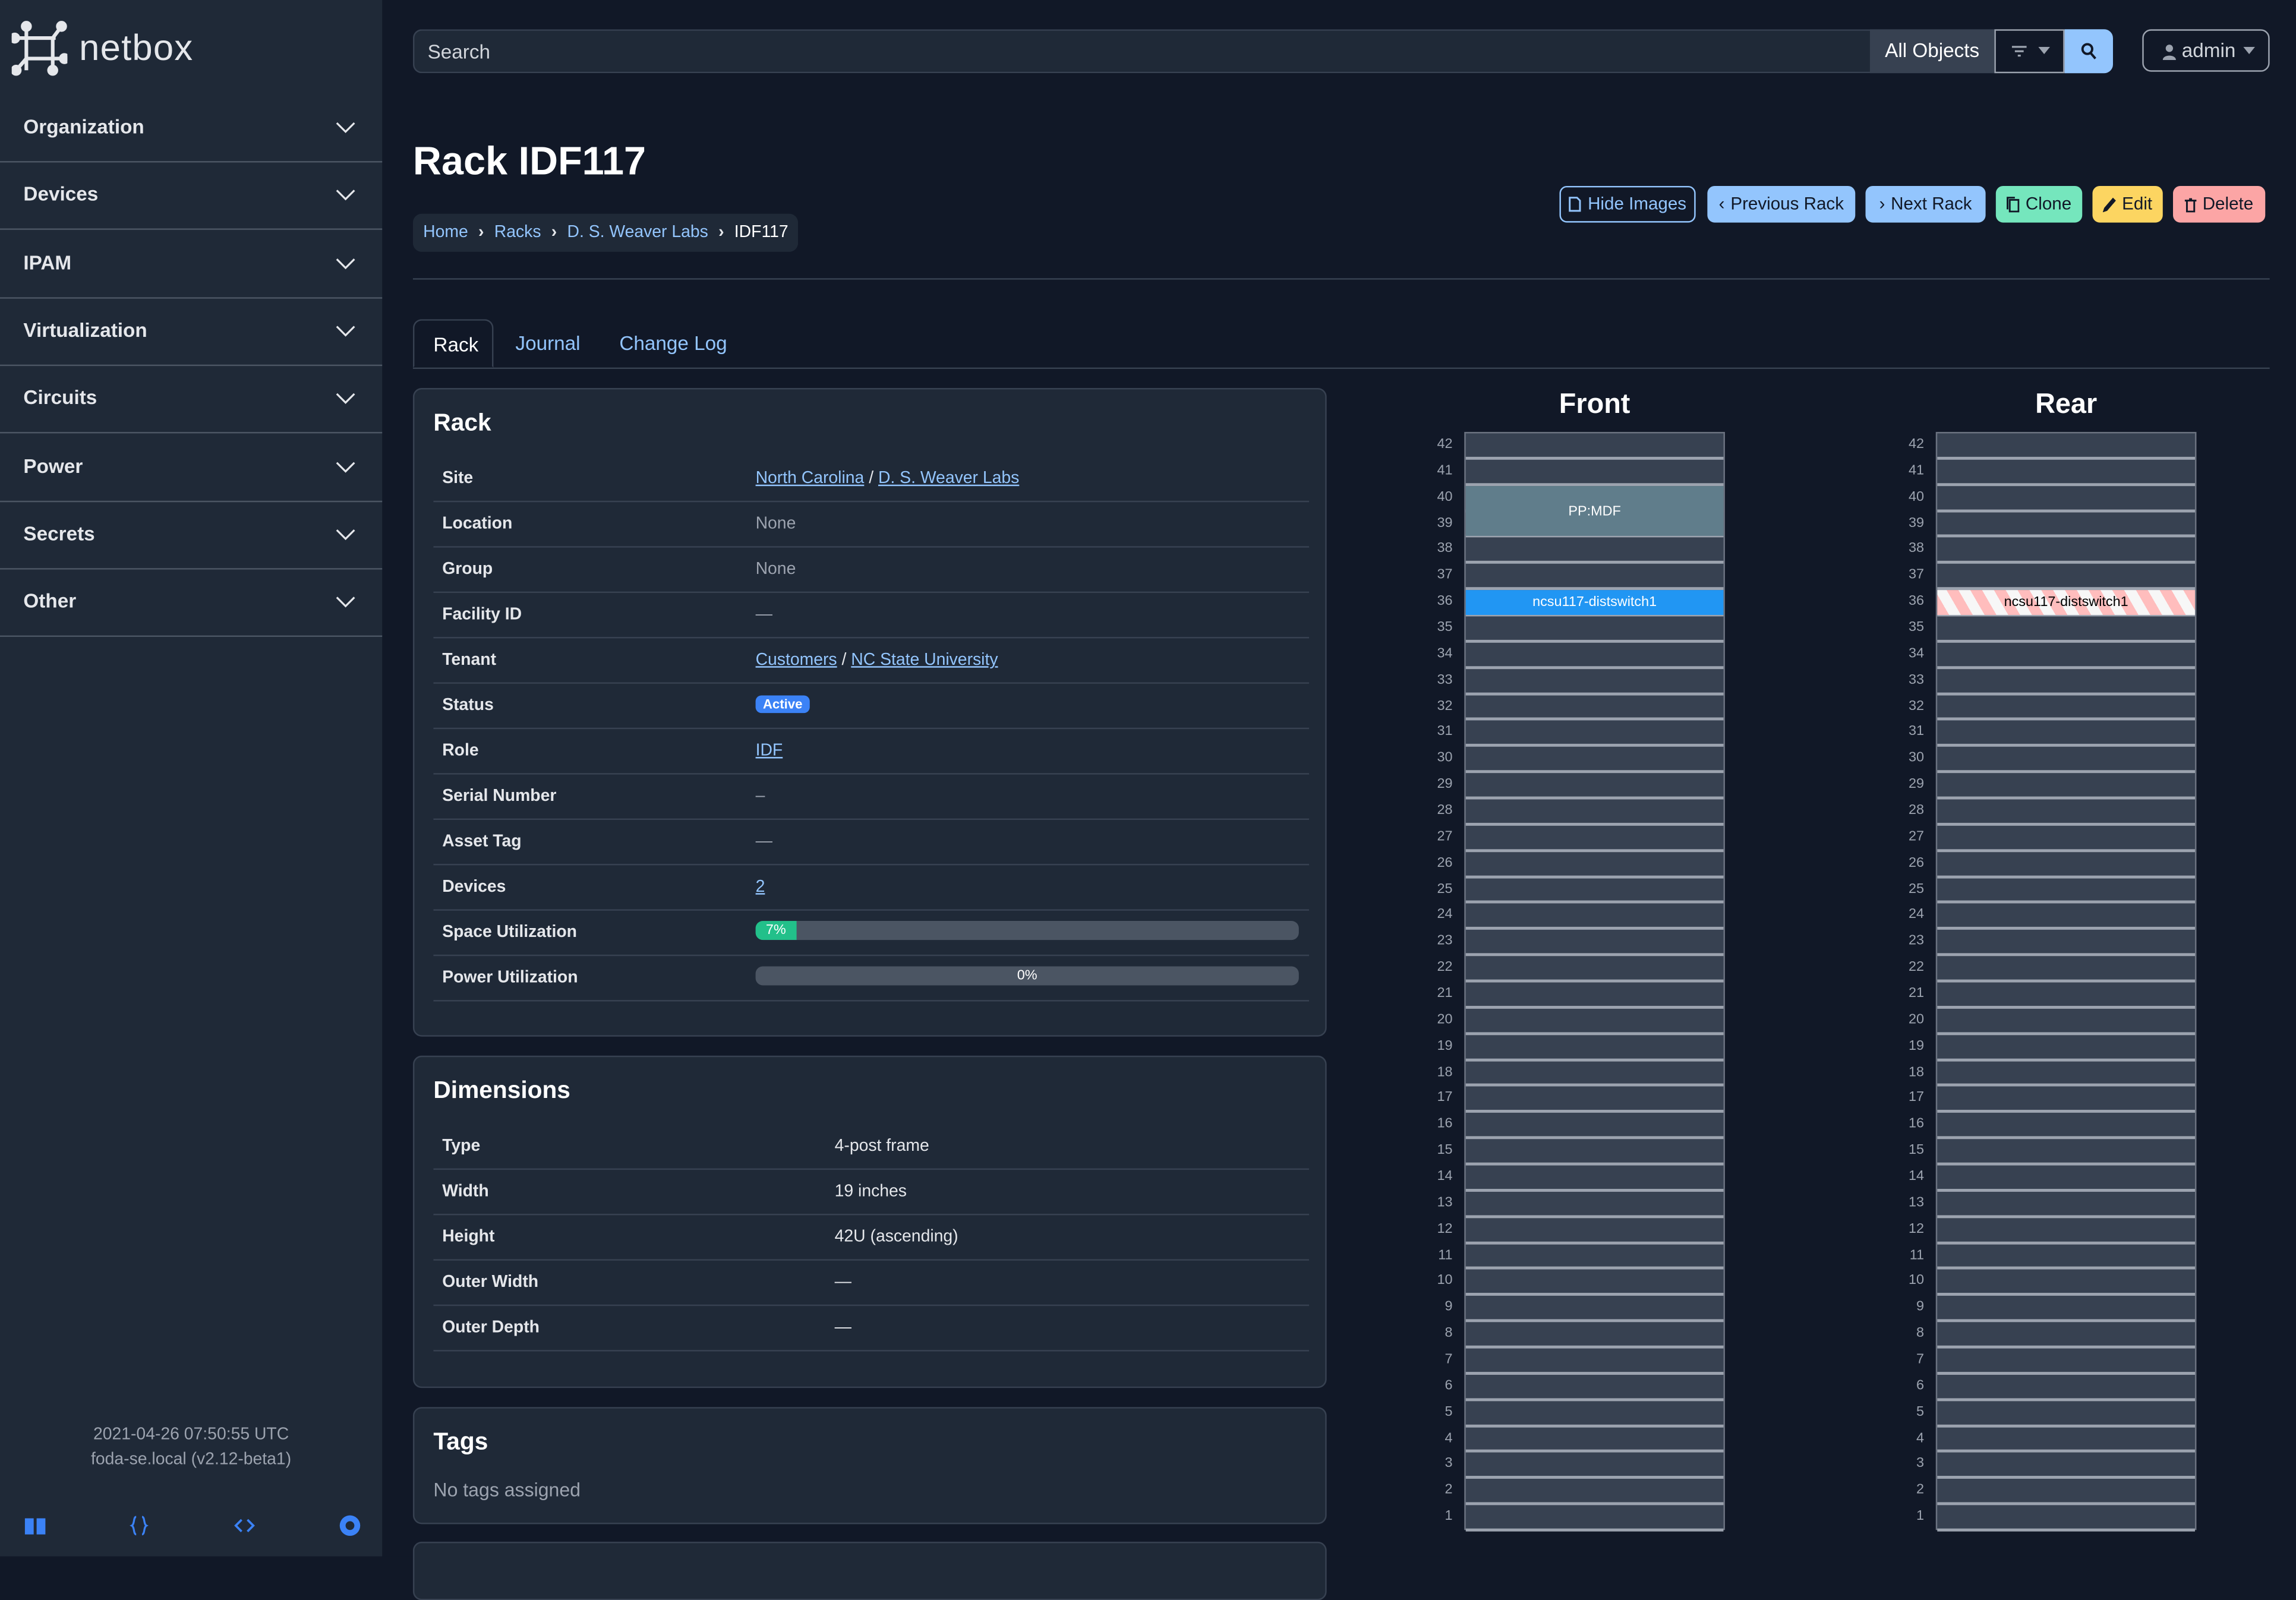 The width and height of the screenshot is (2296, 1600). Describe the element at coordinates (445, 233) in the screenshot. I see `breadcrumb-home: Home` at that location.